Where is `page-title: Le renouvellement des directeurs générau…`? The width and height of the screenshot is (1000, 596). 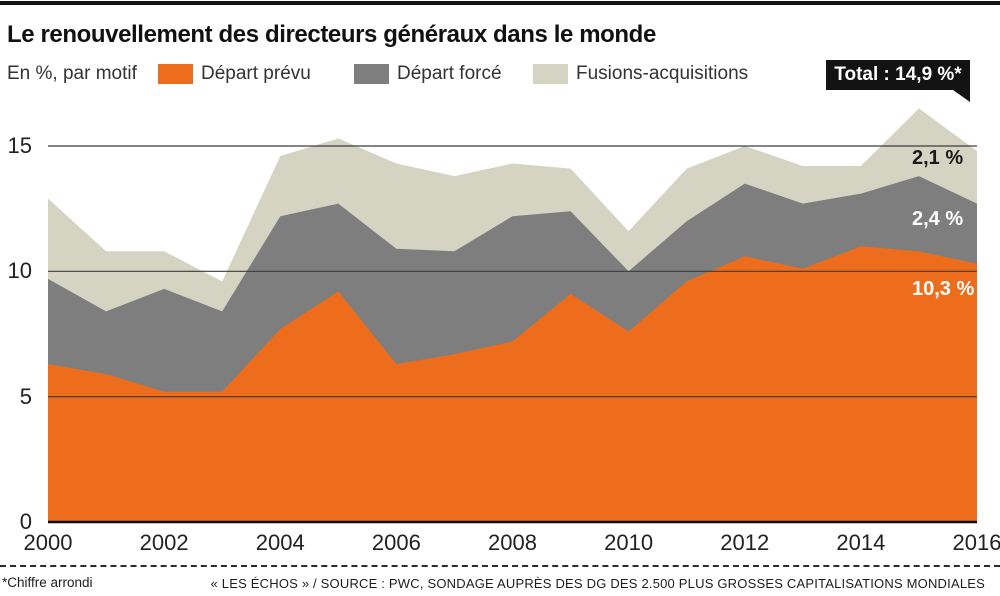 page-title: Le renouvellement des directeurs générau… is located at coordinates (331, 34).